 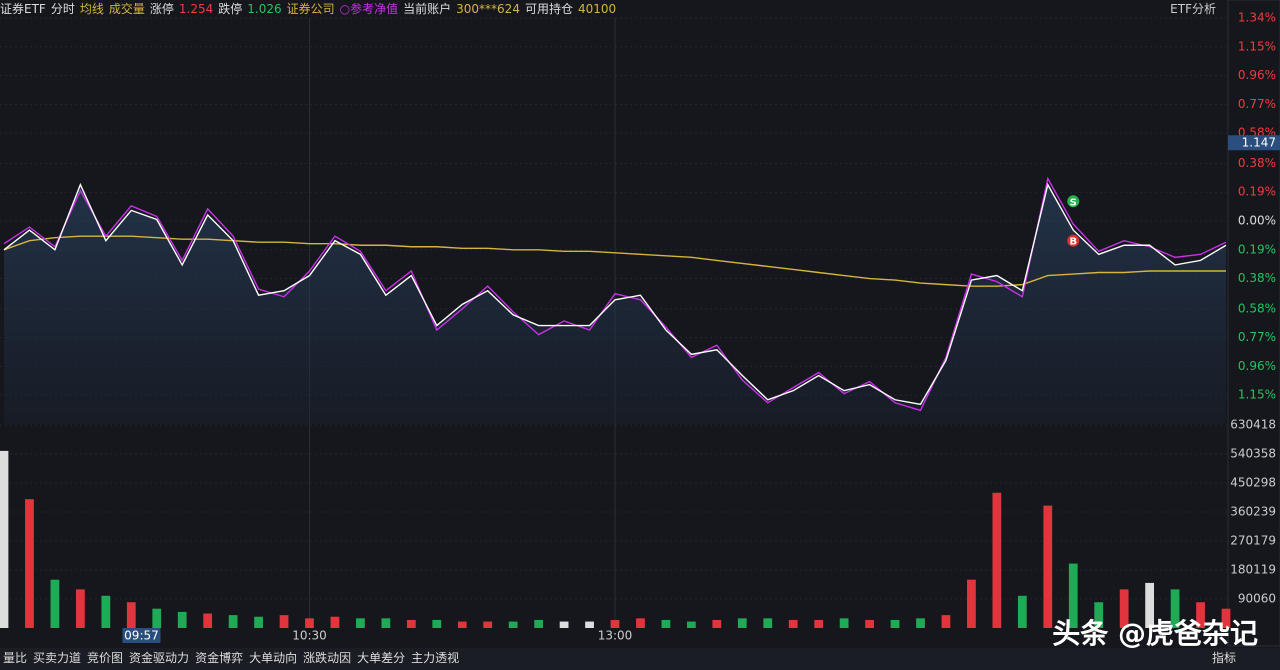 What do you see at coordinates (1253, 323) in the screenshot?
I see `axis-panel` at bounding box center [1253, 323].